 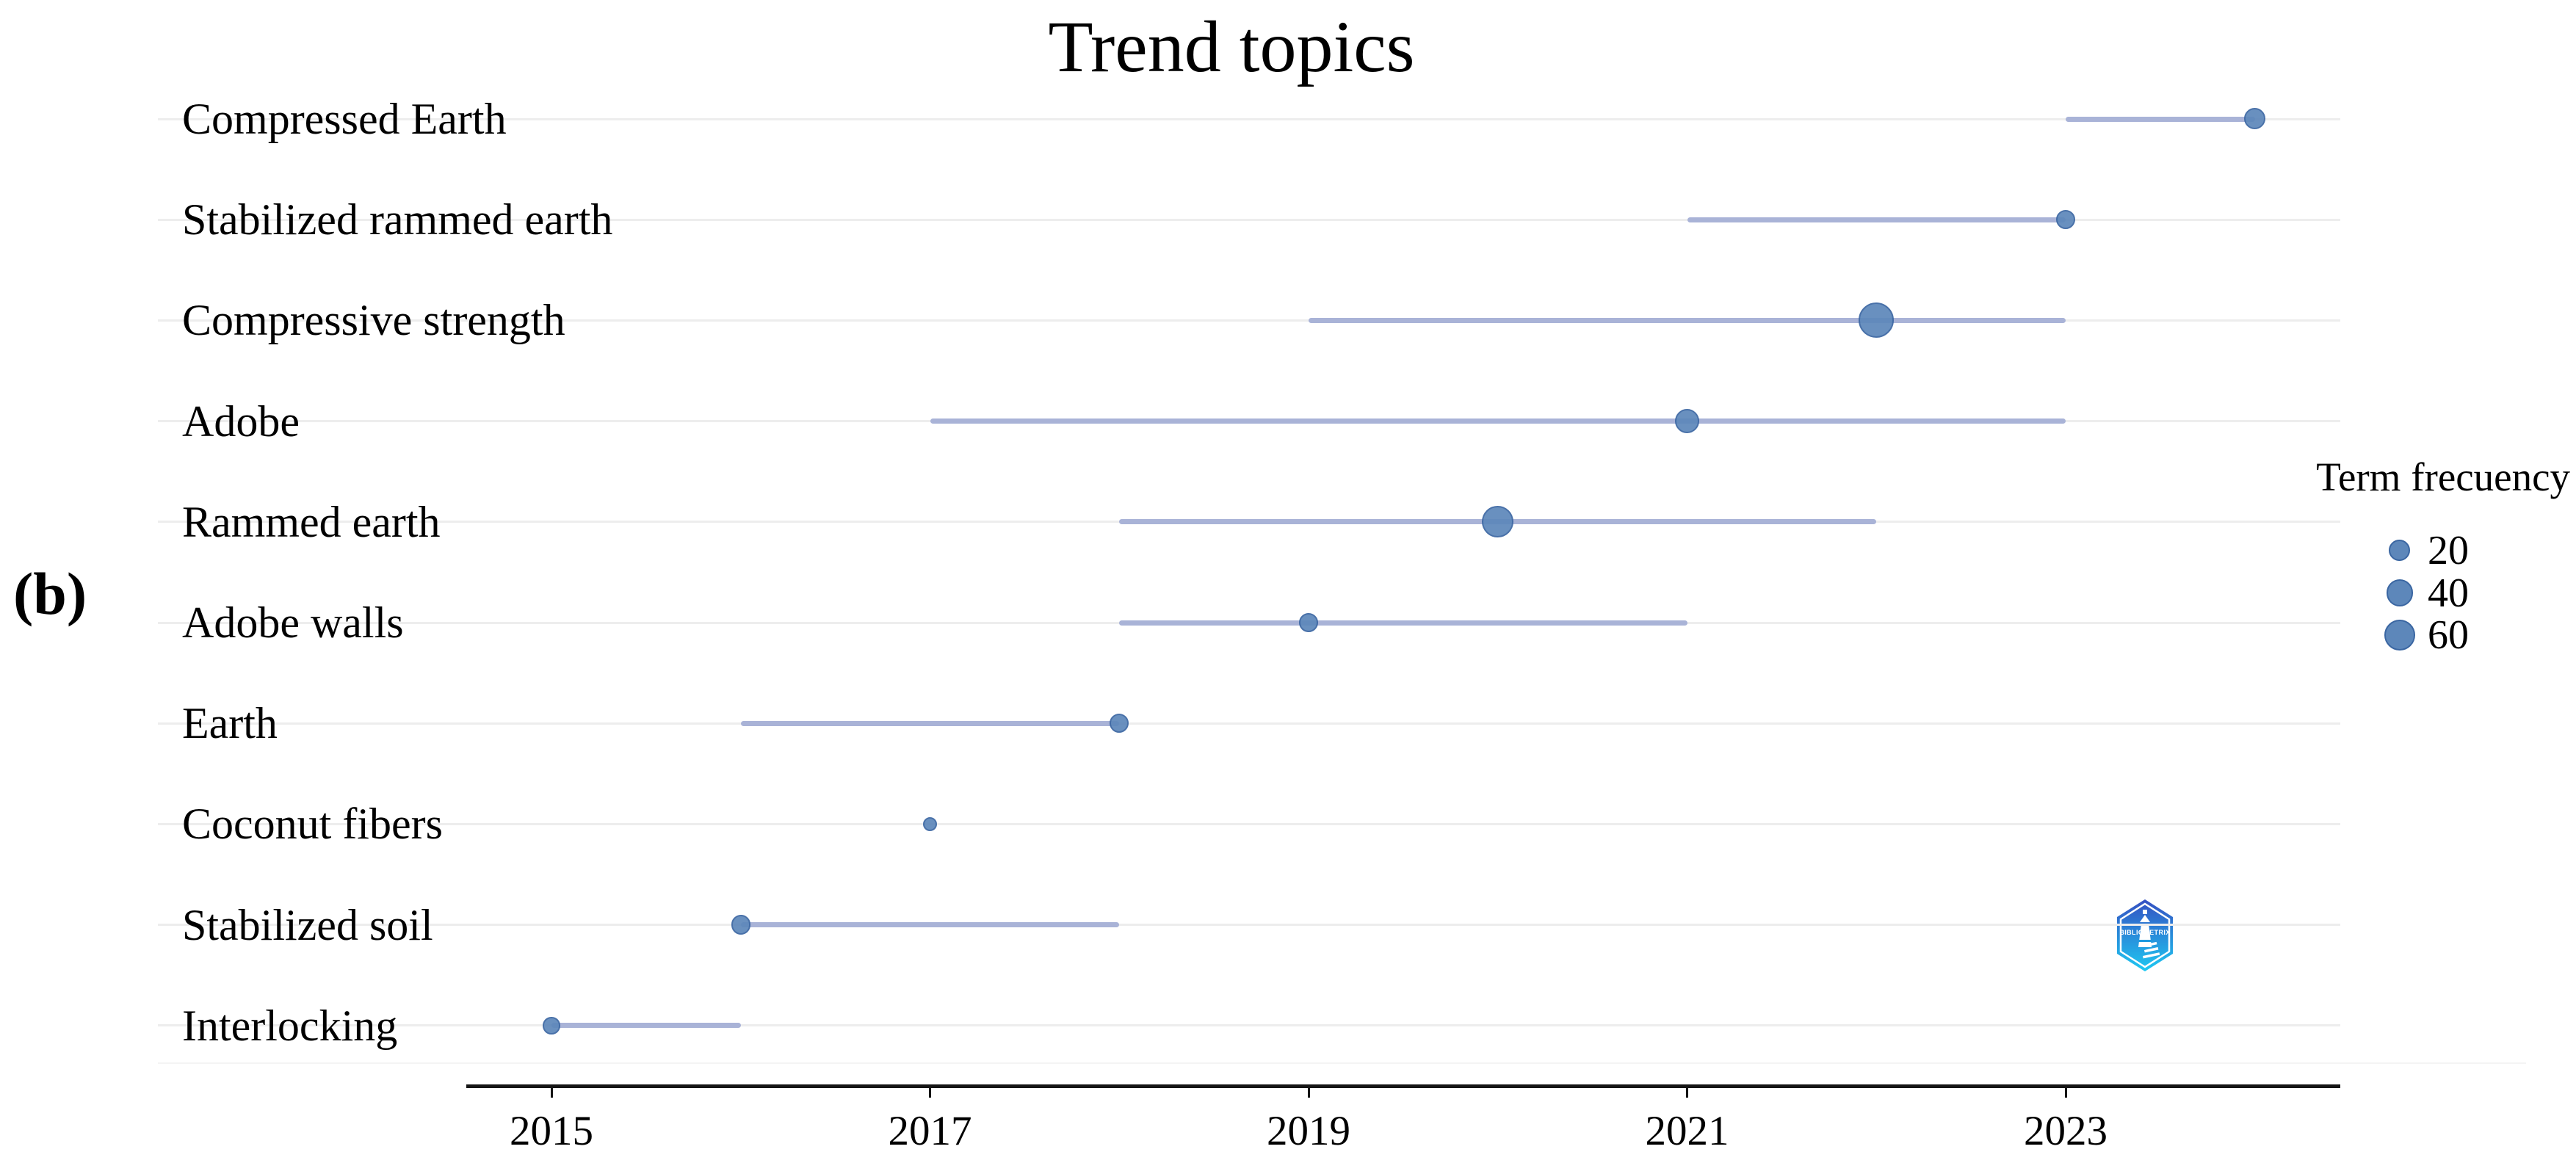 What do you see at coordinates (1403, 1086) in the screenshot?
I see `x-axis-line` at bounding box center [1403, 1086].